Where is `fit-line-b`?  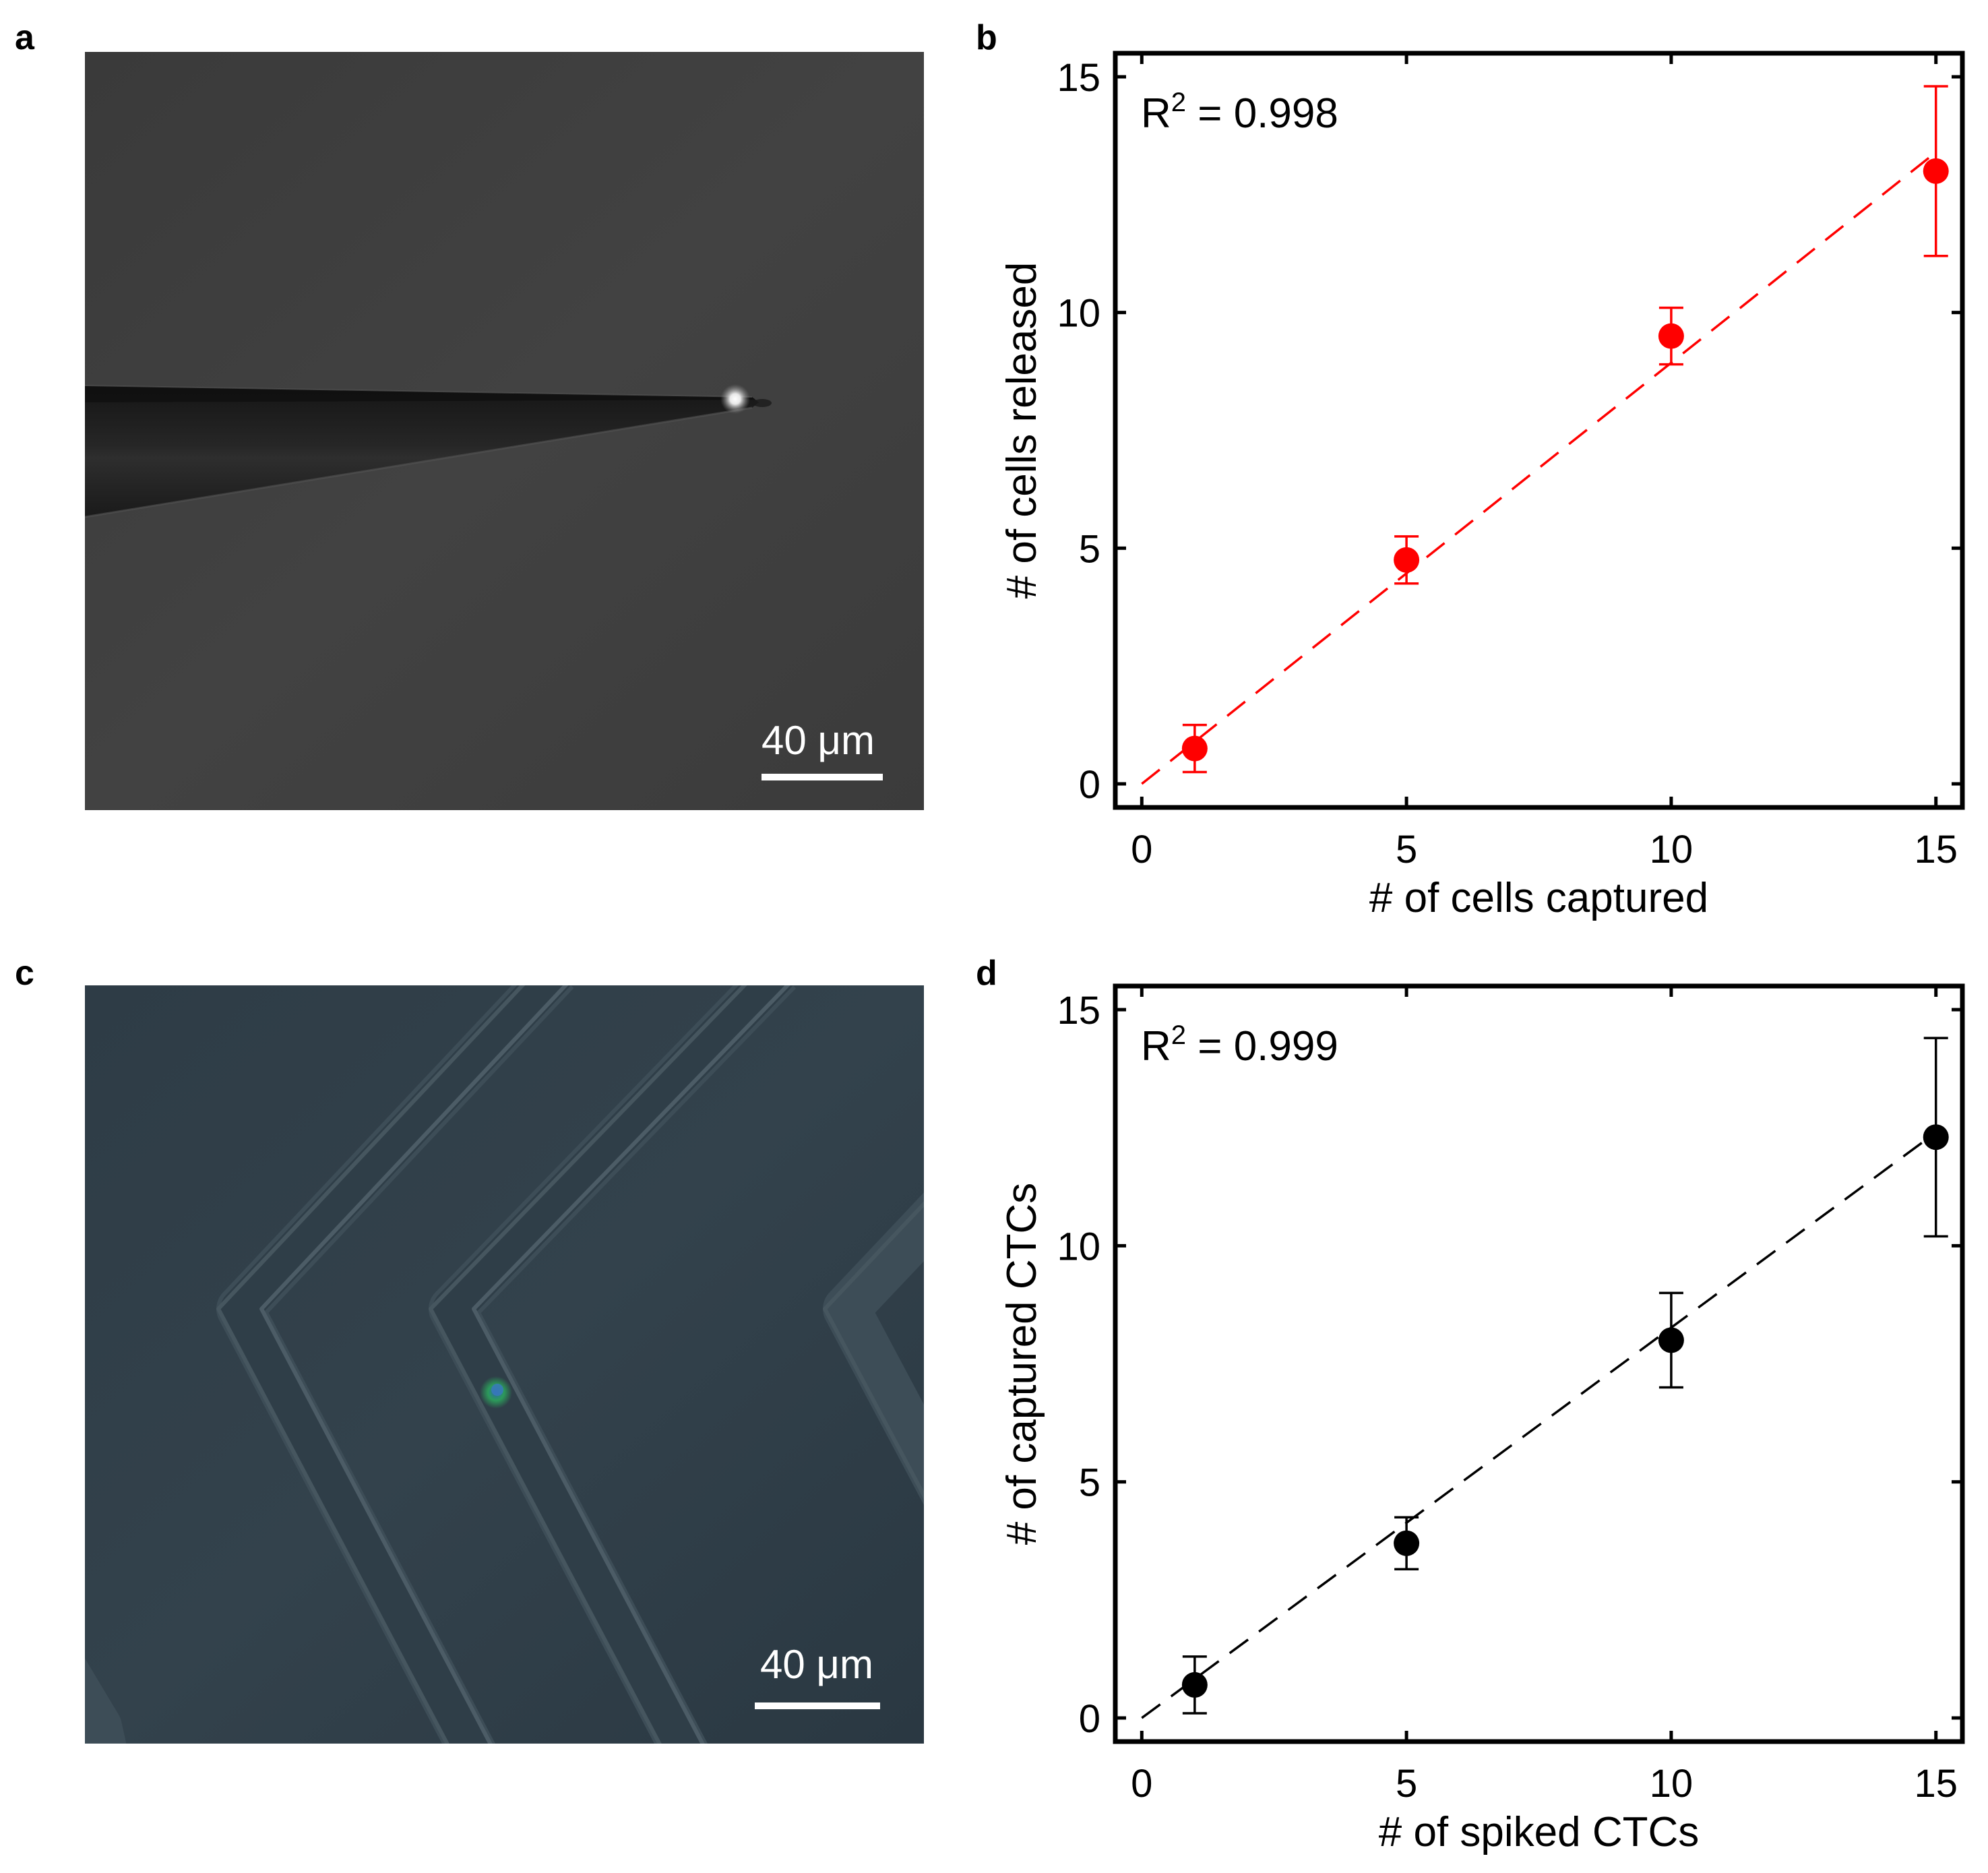 fit-line-b is located at coordinates (1539, 468).